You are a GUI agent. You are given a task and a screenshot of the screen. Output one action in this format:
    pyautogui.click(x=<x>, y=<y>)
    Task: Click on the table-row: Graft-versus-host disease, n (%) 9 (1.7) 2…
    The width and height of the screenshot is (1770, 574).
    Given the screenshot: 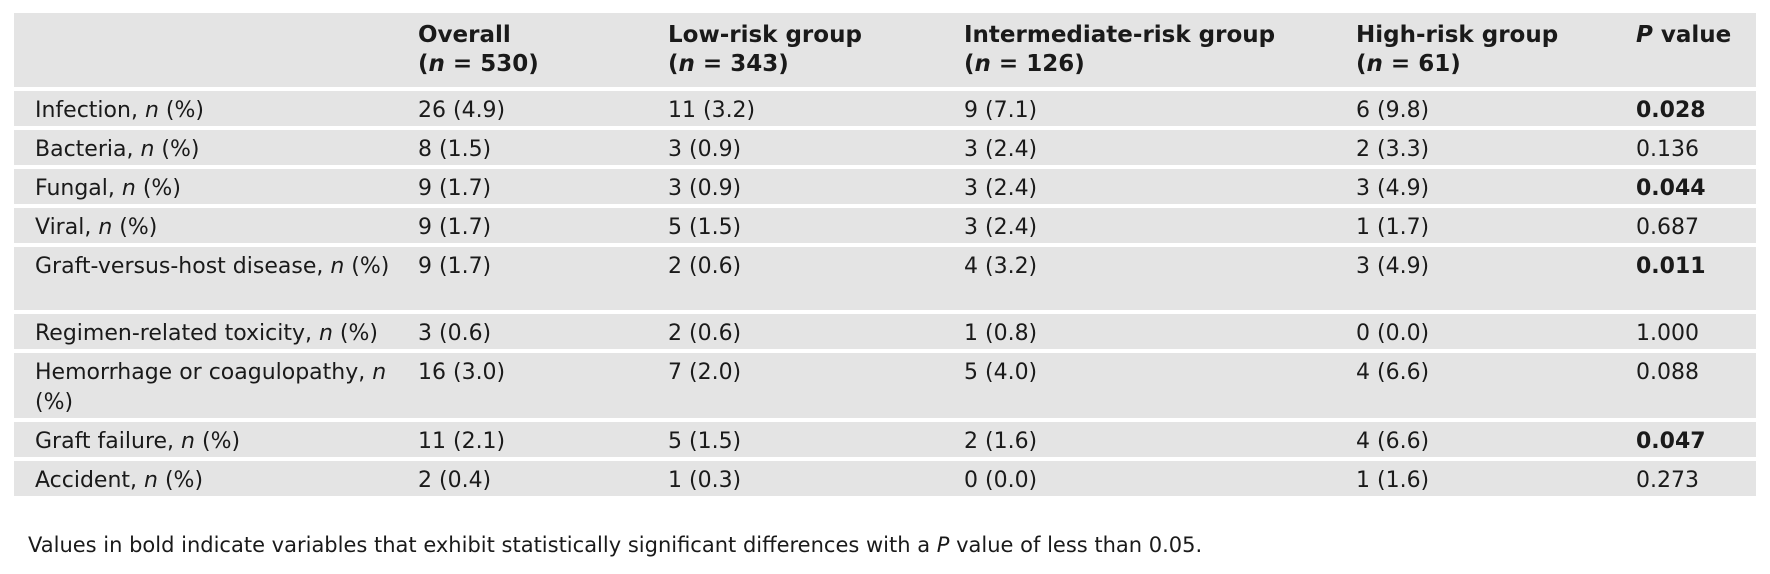 What is the action you would take?
    pyautogui.click(x=885, y=278)
    